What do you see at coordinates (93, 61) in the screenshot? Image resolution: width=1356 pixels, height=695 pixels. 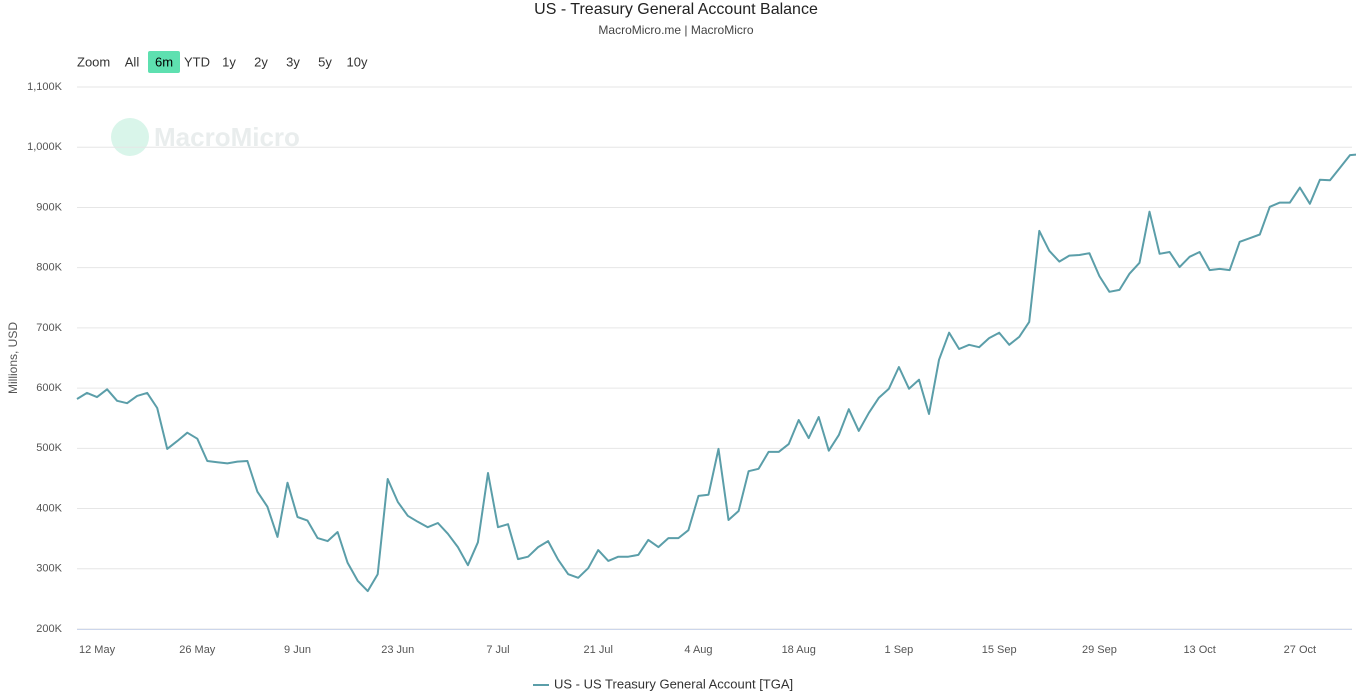 I see `zoom-label: Zoom` at bounding box center [93, 61].